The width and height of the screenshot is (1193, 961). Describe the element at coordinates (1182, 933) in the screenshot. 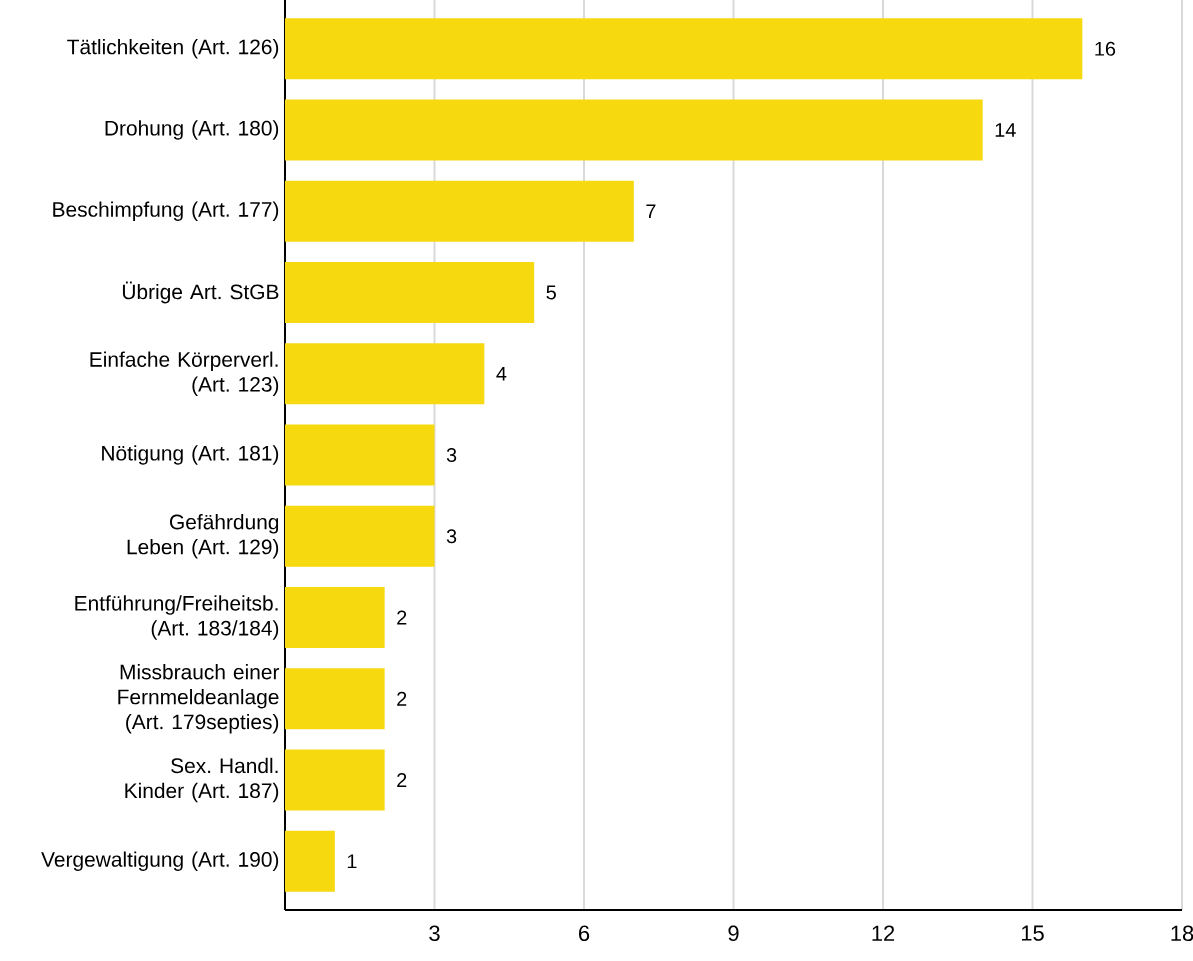

I see `x-tick-label: 18` at that location.